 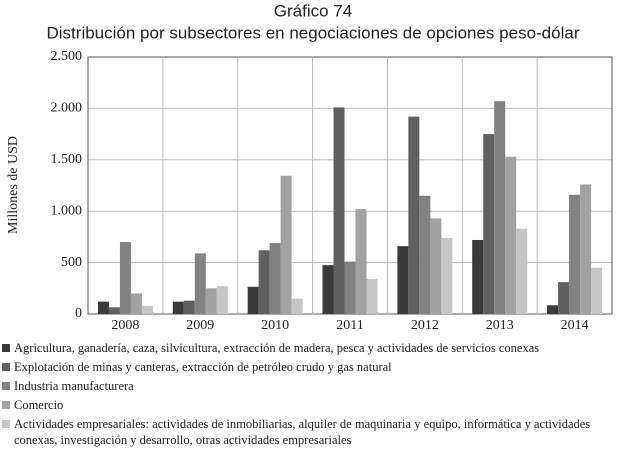 What do you see at coordinates (71, 262) in the screenshot?
I see `y-tick-label: 500` at bounding box center [71, 262].